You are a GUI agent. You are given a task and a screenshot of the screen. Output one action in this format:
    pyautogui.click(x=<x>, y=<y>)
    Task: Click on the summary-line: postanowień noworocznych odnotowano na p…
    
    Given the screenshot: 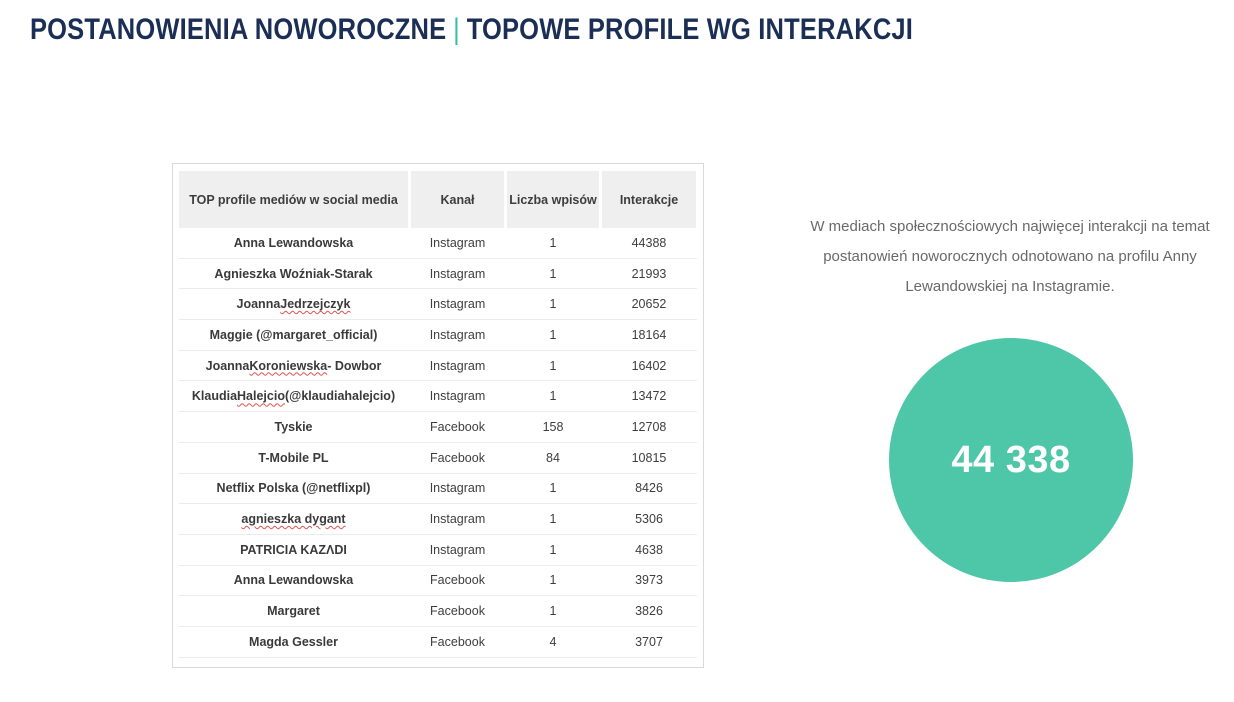 What is the action you would take?
    pyautogui.click(x=1010, y=256)
    